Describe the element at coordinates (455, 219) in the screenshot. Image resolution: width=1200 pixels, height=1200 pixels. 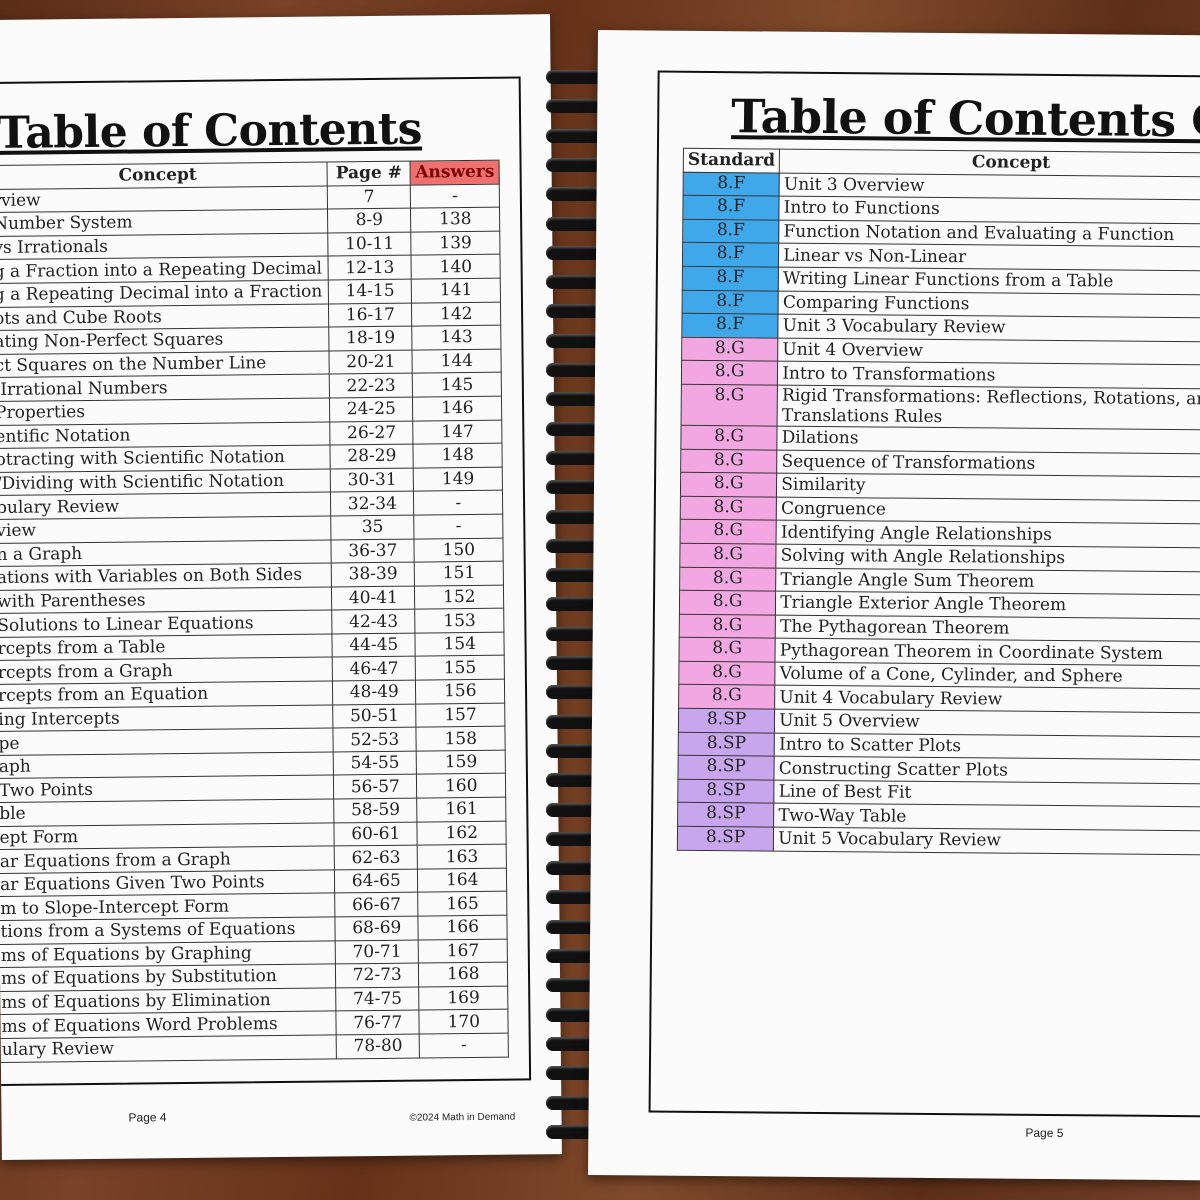
I see `cell-answers: 138` at that location.